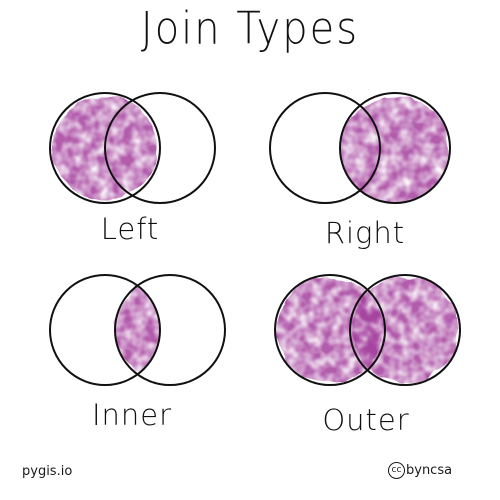 The width and height of the screenshot is (500, 500). Describe the element at coordinates (325, 148) in the screenshot. I see `right-join-circle-a` at that location.